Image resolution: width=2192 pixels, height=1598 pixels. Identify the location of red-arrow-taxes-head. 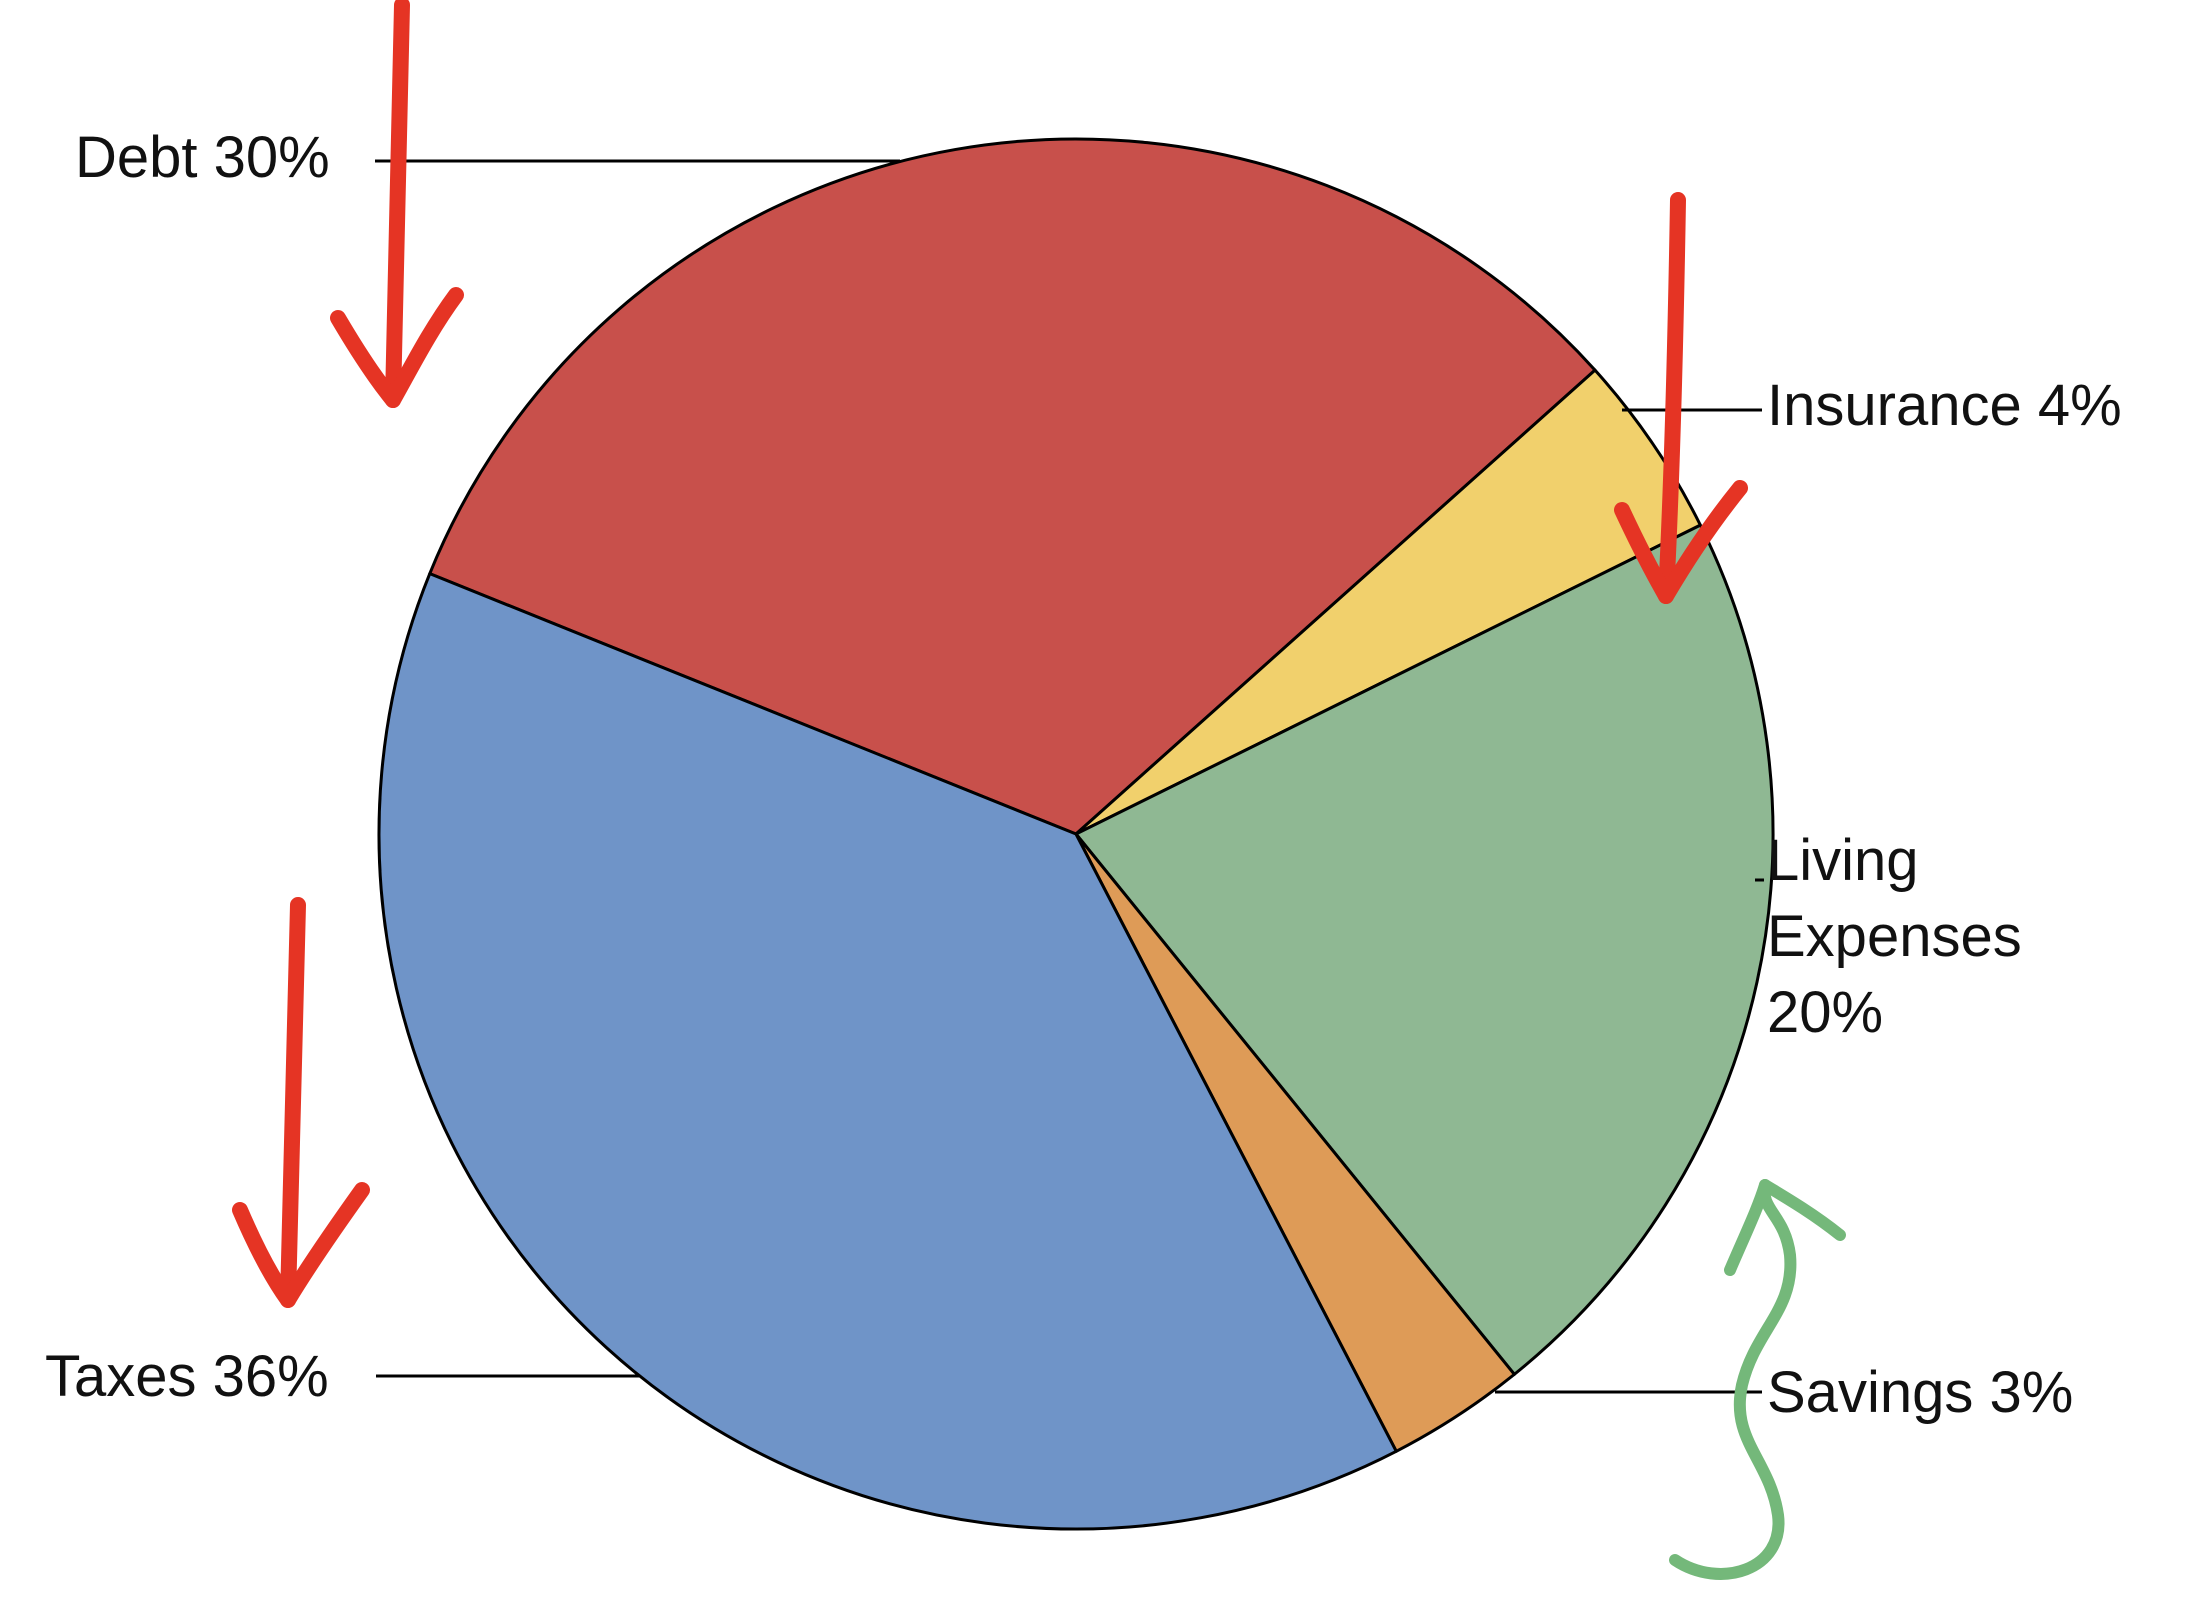
(301, 1245).